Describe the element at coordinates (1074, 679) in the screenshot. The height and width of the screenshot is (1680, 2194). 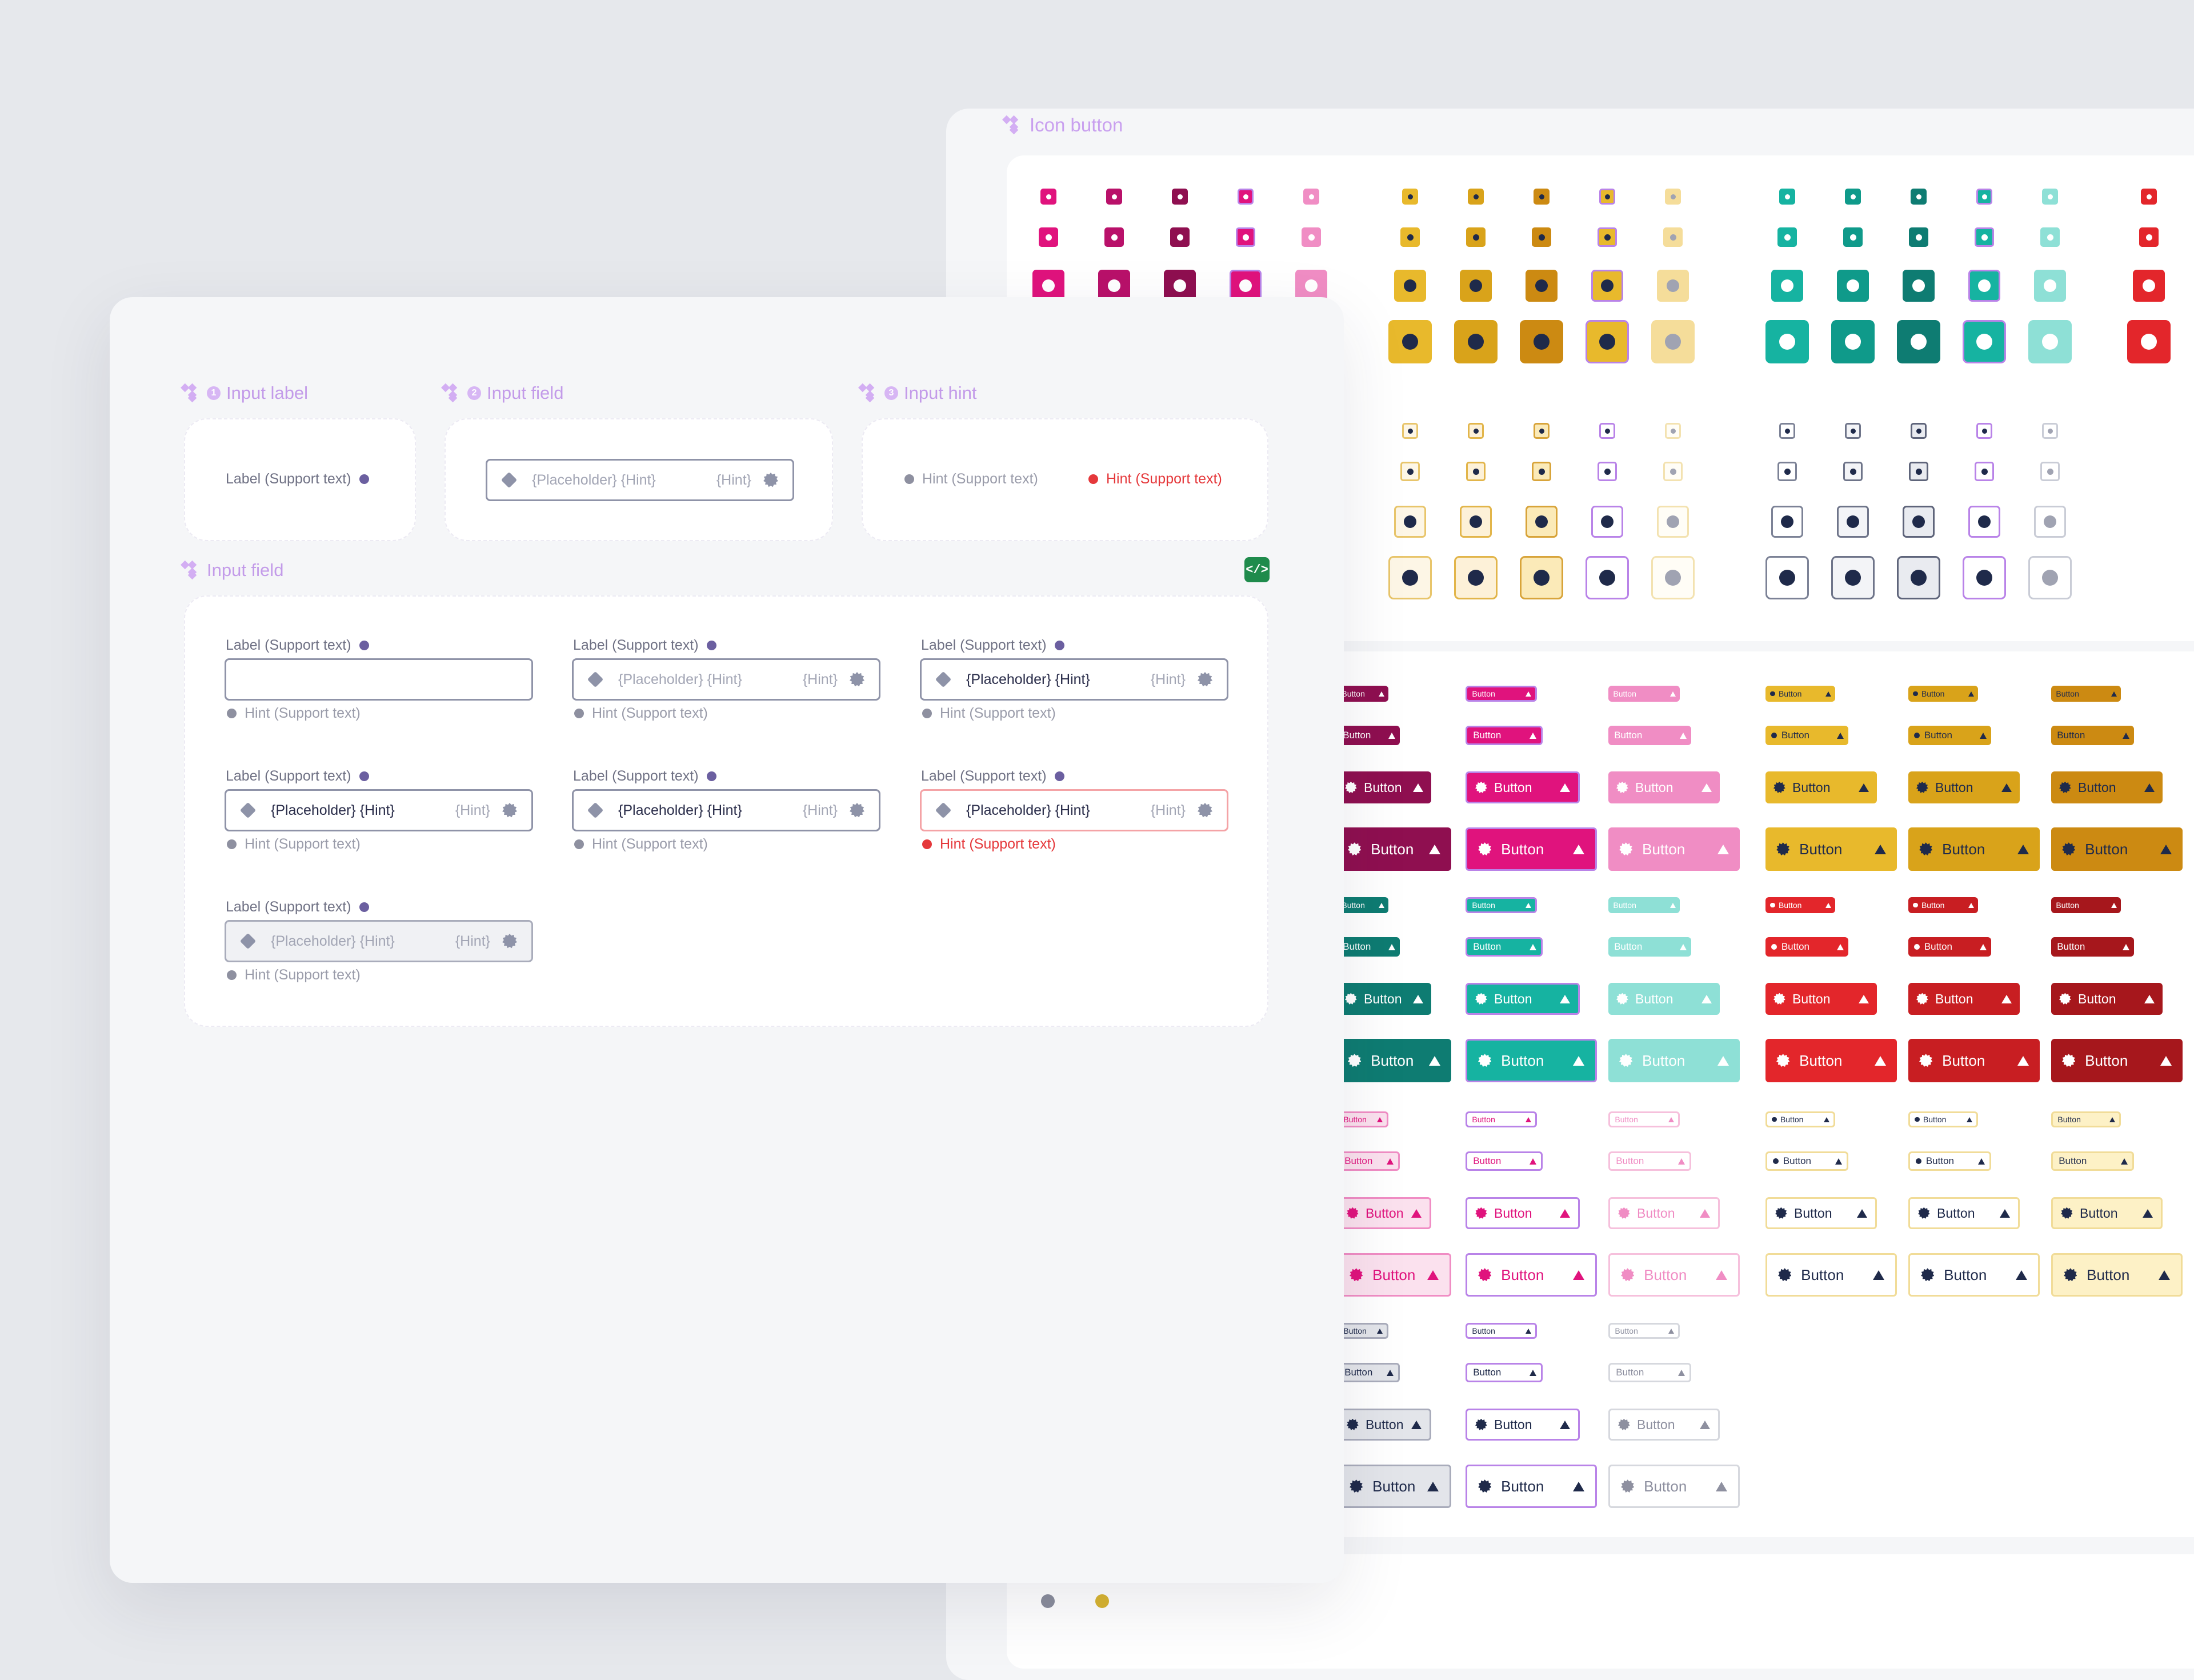
I see `input-field-filled: {Placeholder} {Hint} {Hint}` at that location.